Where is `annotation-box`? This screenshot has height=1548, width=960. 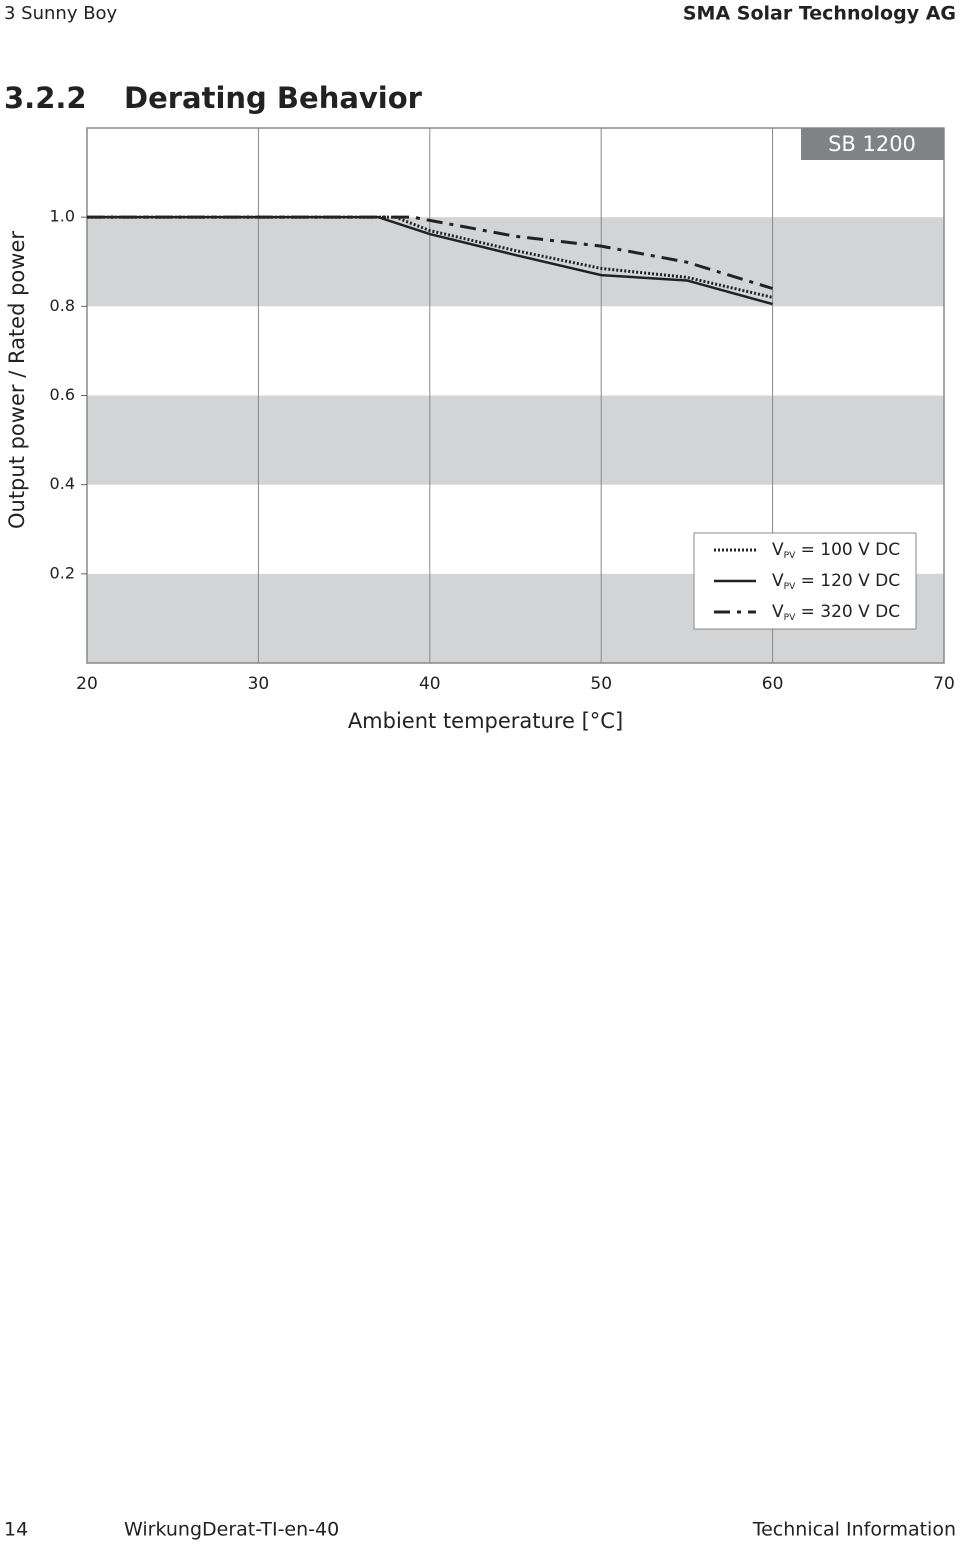 annotation-box is located at coordinates (872, 144).